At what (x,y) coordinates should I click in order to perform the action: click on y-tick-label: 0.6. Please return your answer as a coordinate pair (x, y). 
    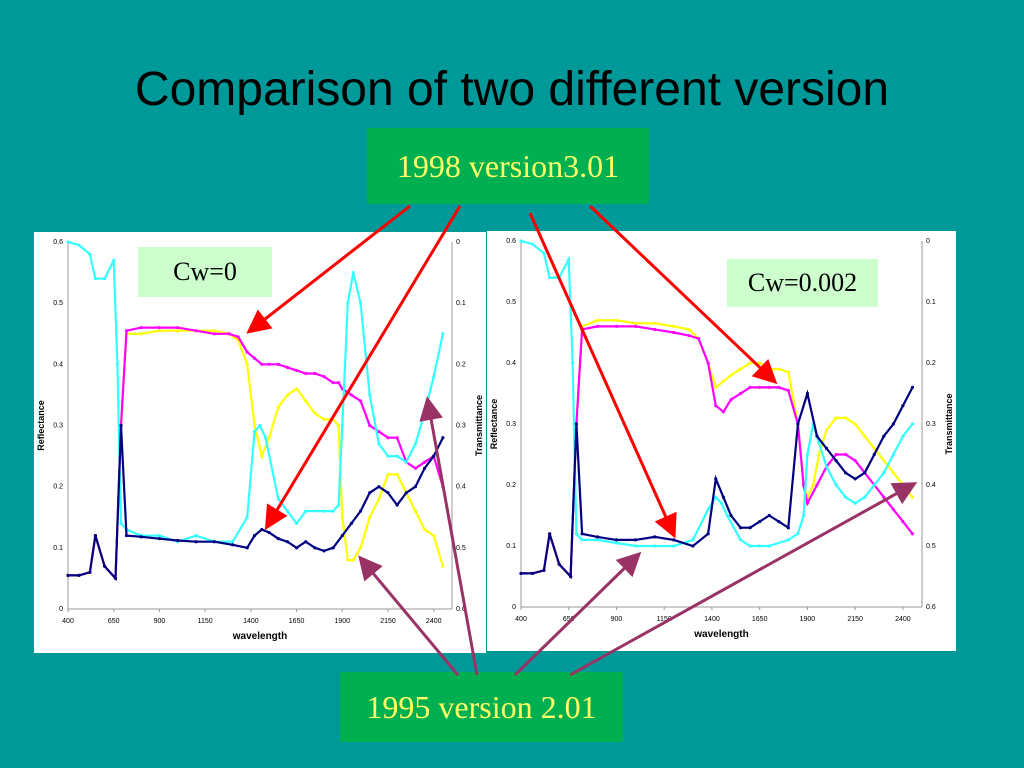
    Looking at the image, I should click on (58, 242).